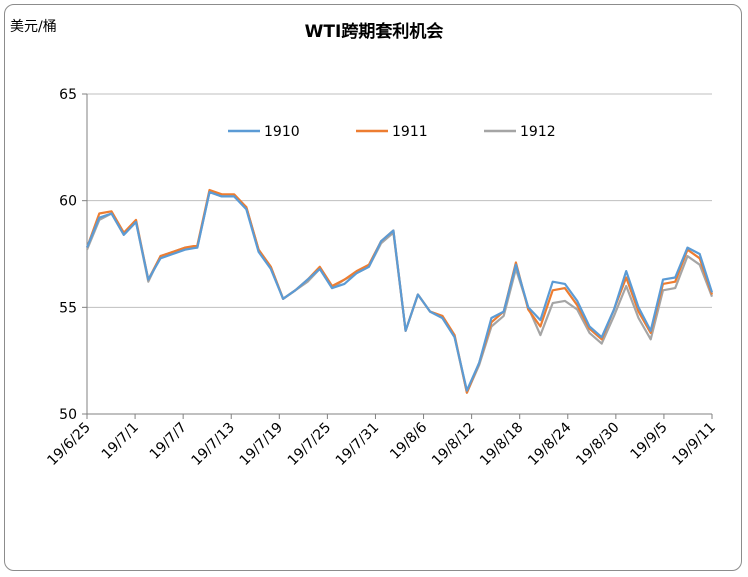 The height and width of the screenshot is (577, 748). I want to click on y-tick-label: 55, so click(68, 308).